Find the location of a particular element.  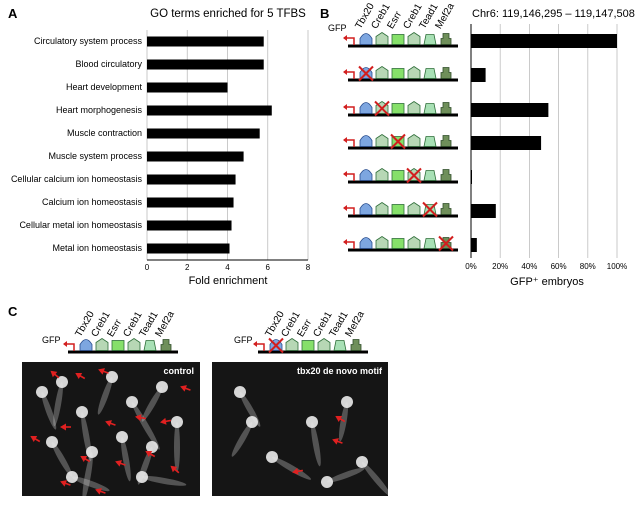

panel-b-tick-label: 100% is located at coordinates (617, 266).